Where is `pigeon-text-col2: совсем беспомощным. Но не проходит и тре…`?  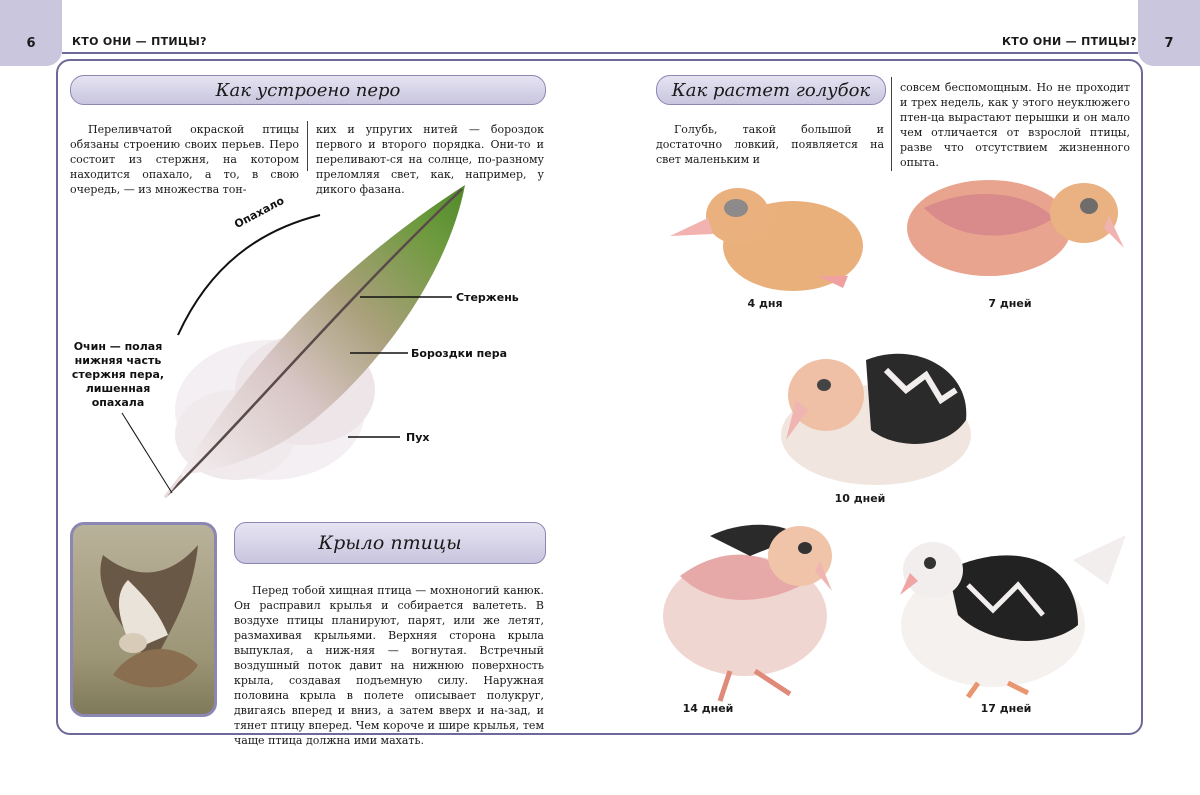
pigeon-text-col2: совсем беспомощным. Но не проходит и тре… is located at coordinates (1015, 125).